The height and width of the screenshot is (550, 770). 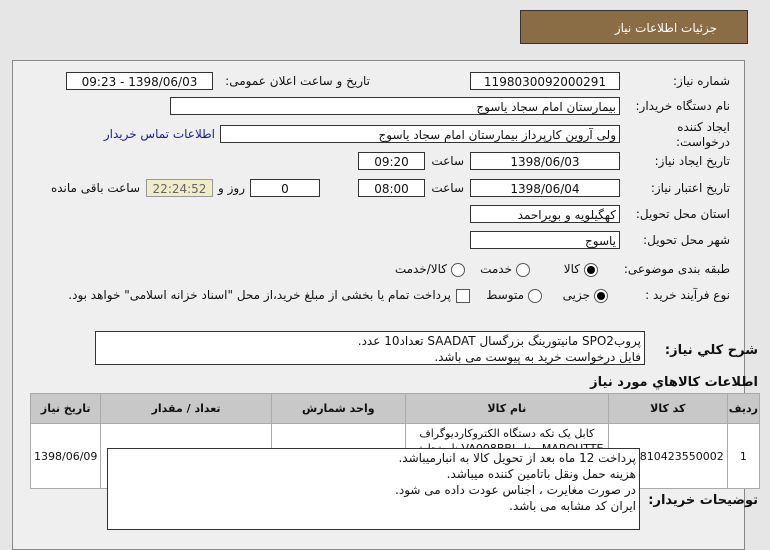 I want to click on category-radio-service: خدمت, so click(x=505, y=269).